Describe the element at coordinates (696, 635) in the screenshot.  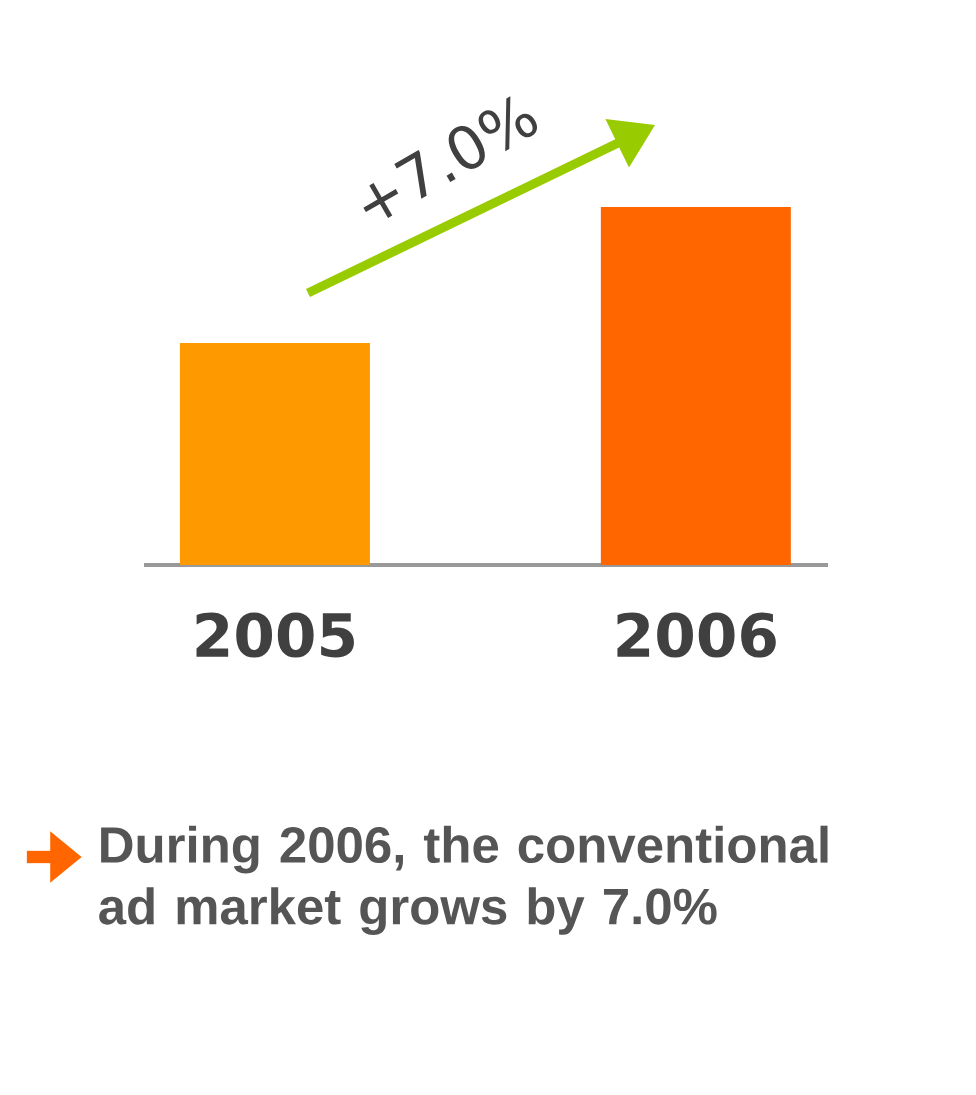
I see `x-tick-label: 2006` at that location.